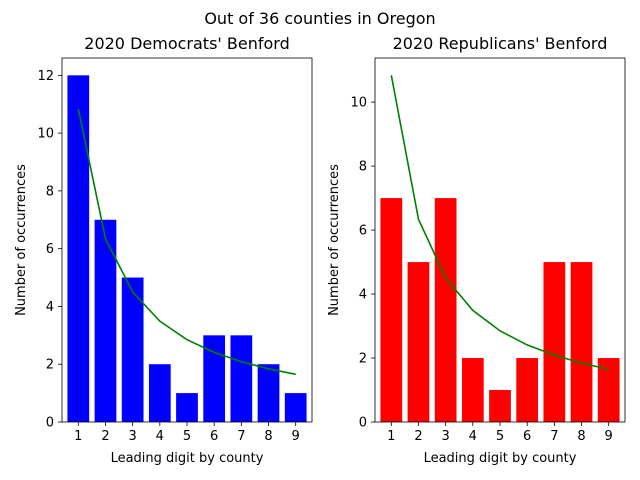 The height and width of the screenshot is (480, 640). Describe the element at coordinates (105, 436) in the screenshot. I see `democrats-x-tick-2: 2` at that location.